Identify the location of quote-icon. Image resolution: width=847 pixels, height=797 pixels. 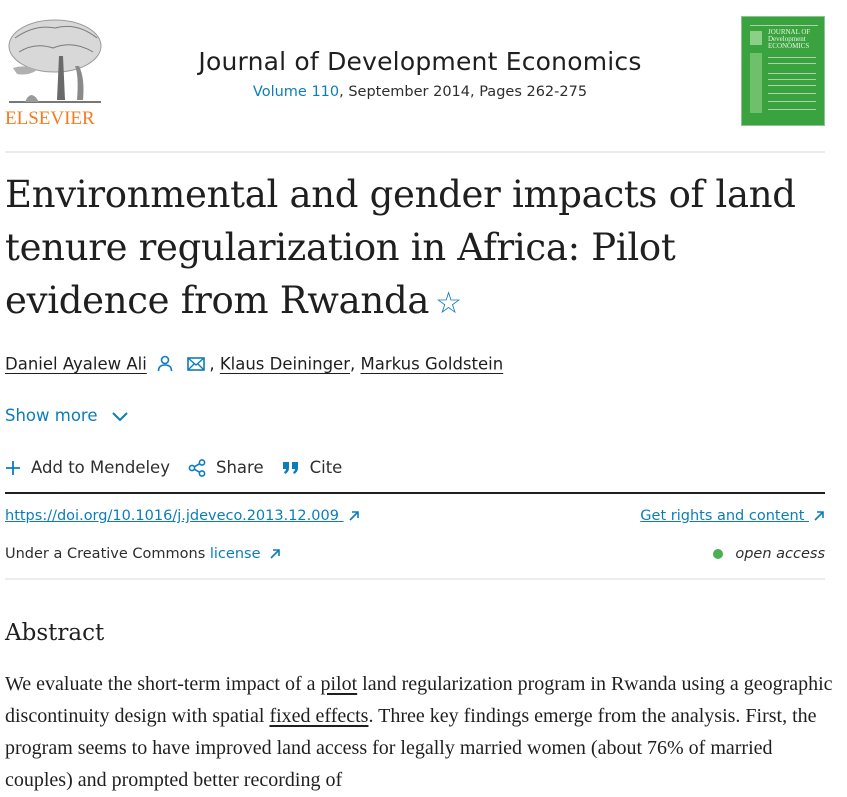
(290, 467).